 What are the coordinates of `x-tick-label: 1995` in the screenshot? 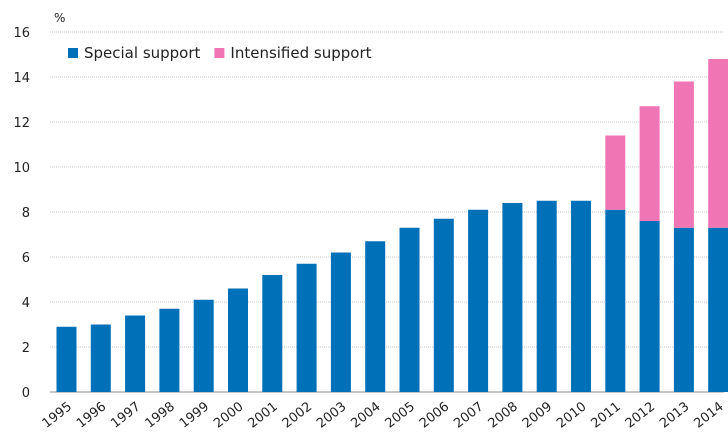 It's located at (57, 415).